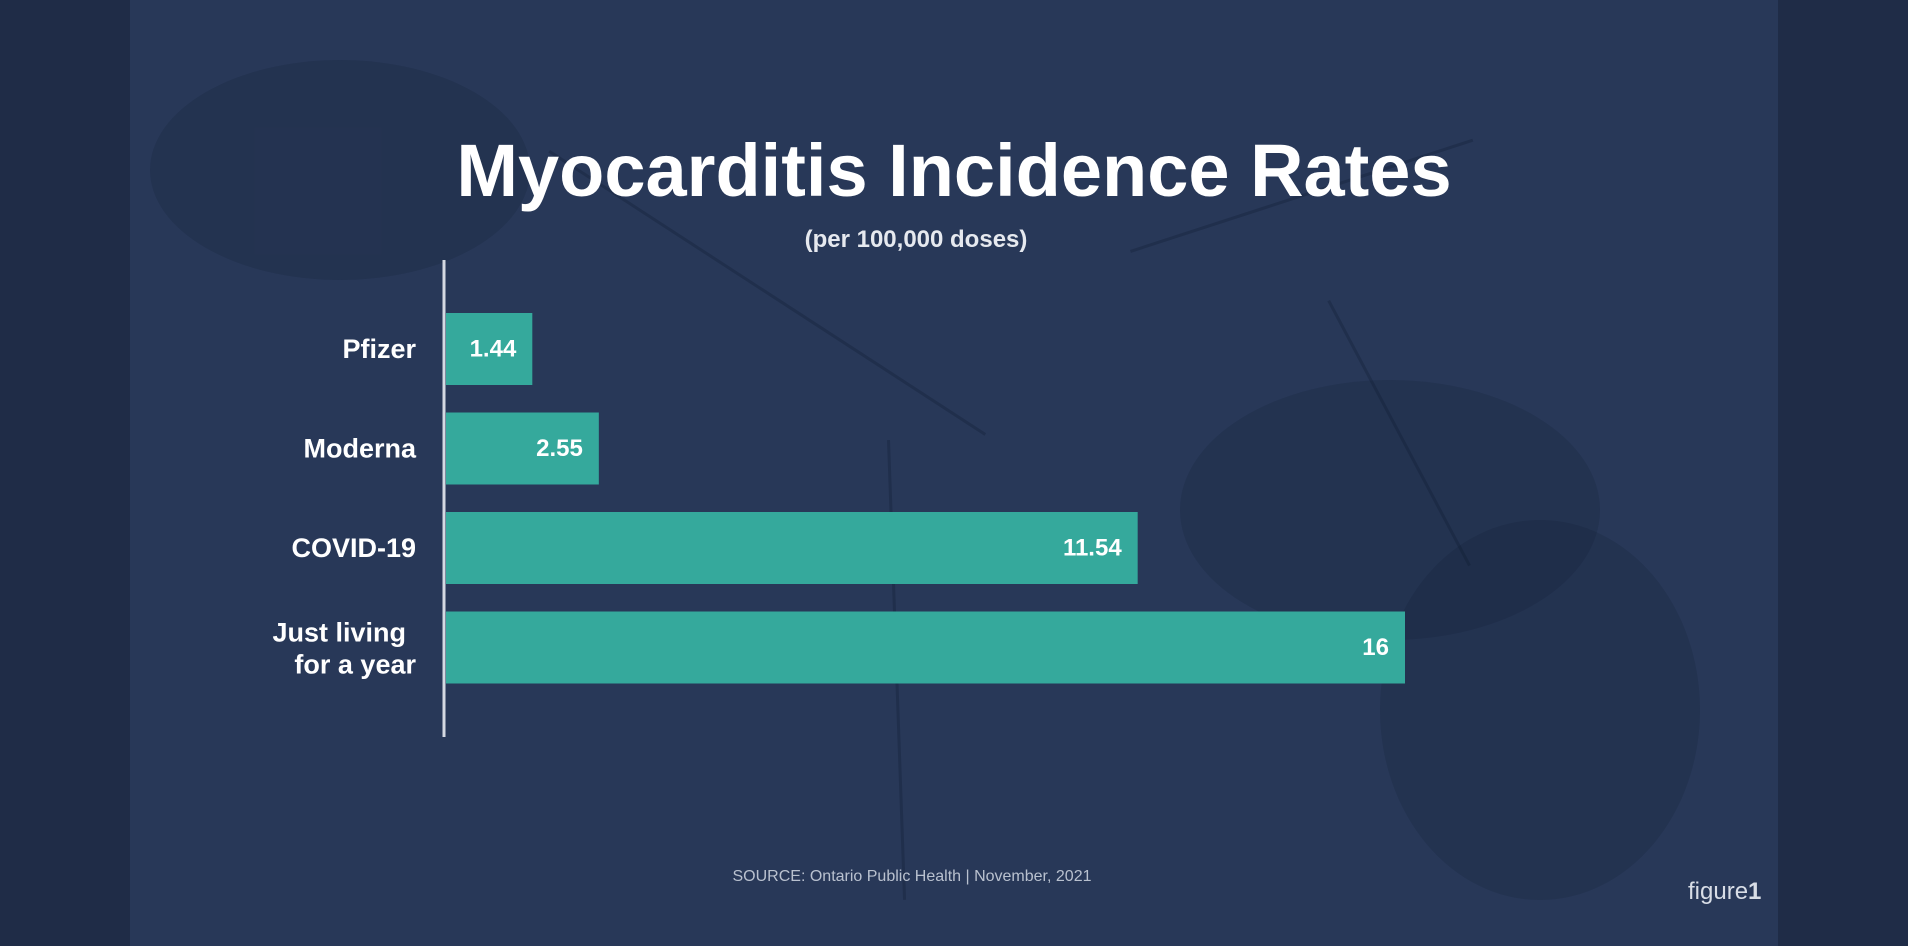  What do you see at coordinates (1755, 891) in the screenshot?
I see `brand-digit: 1` at bounding box center [1755, 891].